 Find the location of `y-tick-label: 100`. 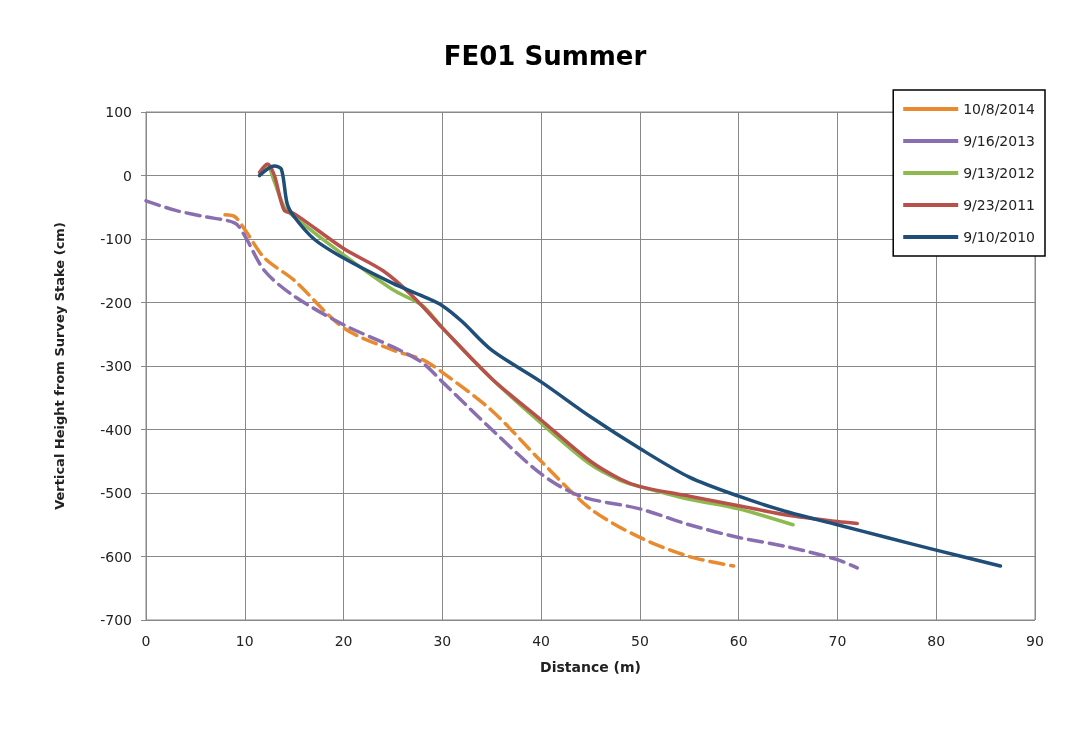

y-tick-label: 100 is located at coordinates (118, 112).